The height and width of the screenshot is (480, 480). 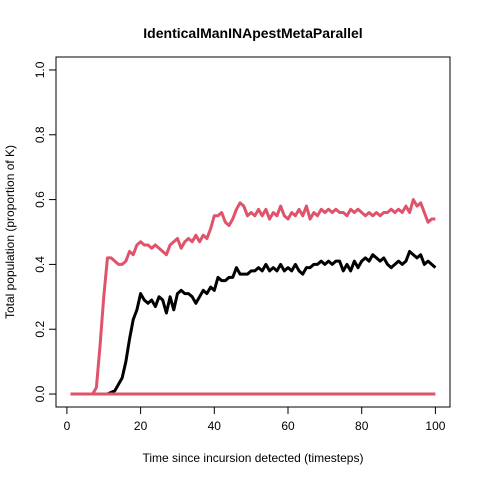 What do you see at coordinates (40, 69) in the screenshot?
I see `y-tick-label: 1.0` at bounding box center [40, 69].